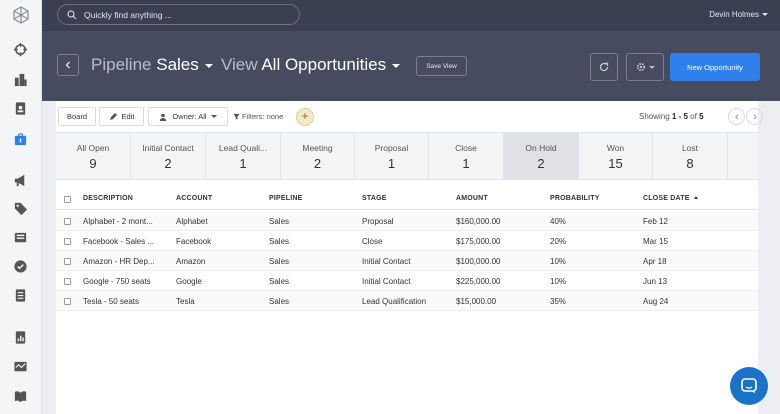 The height and width of the screenshot is (414, 780). I want to click on contacts-book-icon, so click(20, 108).